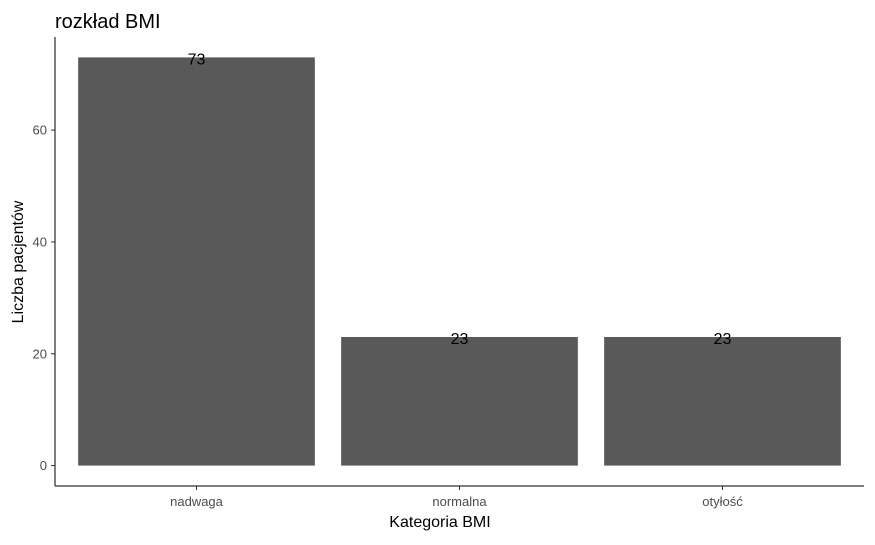  Describe the element at coordinates (108, 22) in the screenshot. I see `chart-title: rozkład BMI` at that location.